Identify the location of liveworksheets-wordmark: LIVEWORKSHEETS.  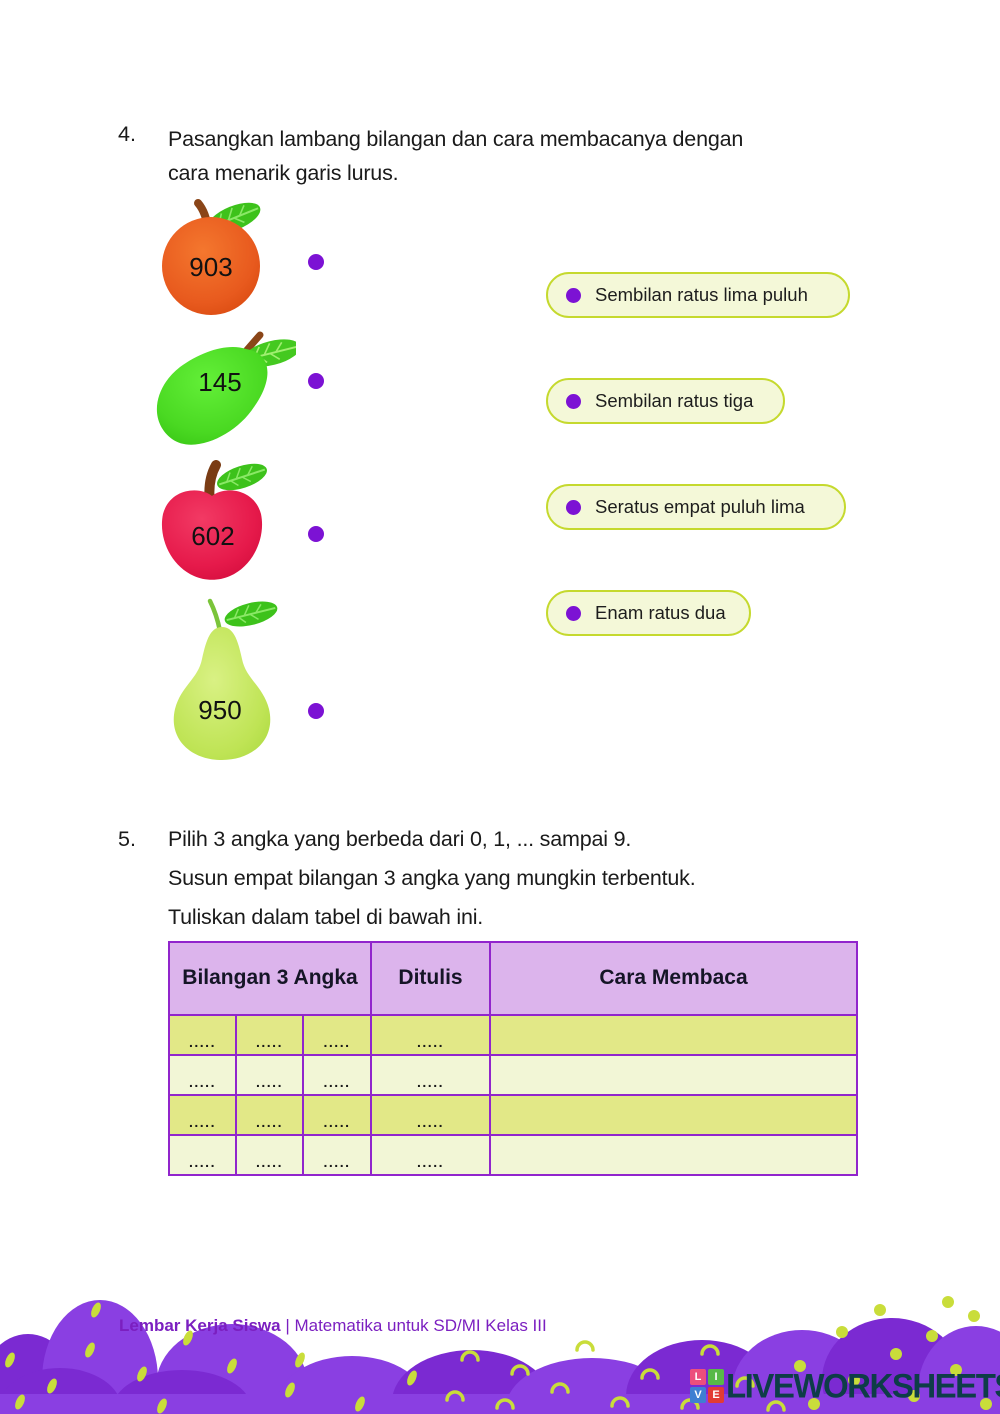
(863, 1385).